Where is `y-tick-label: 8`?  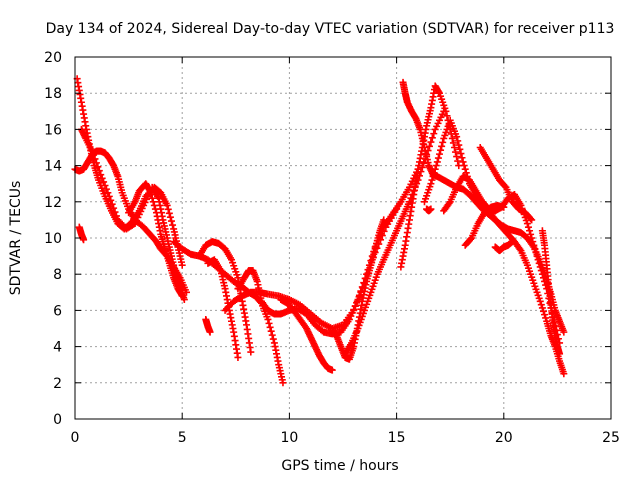 y-tick-label: 8 is located at coordinates (57, 275).